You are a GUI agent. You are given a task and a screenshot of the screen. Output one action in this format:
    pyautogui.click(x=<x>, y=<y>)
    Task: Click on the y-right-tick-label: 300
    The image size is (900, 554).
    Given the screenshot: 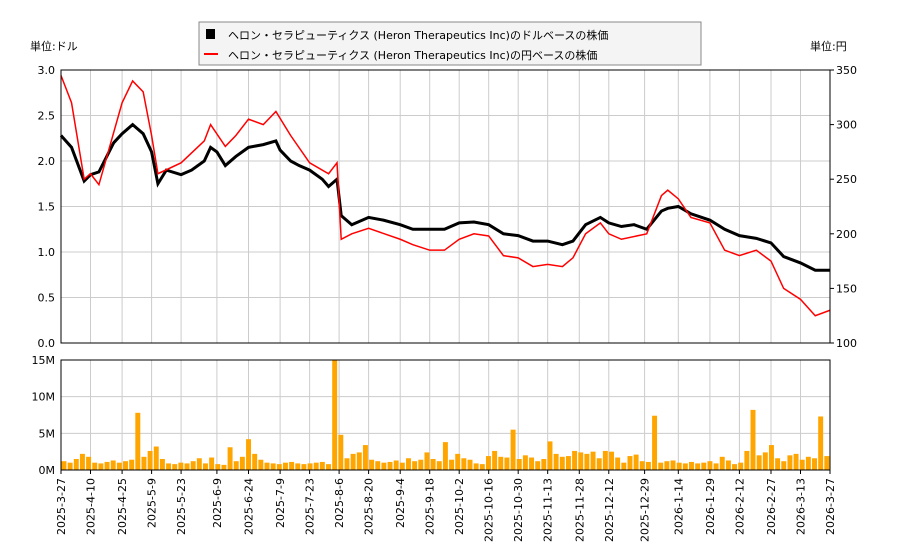 What is the action you would take?
    pyautogui.click(x=846, y=125)
    